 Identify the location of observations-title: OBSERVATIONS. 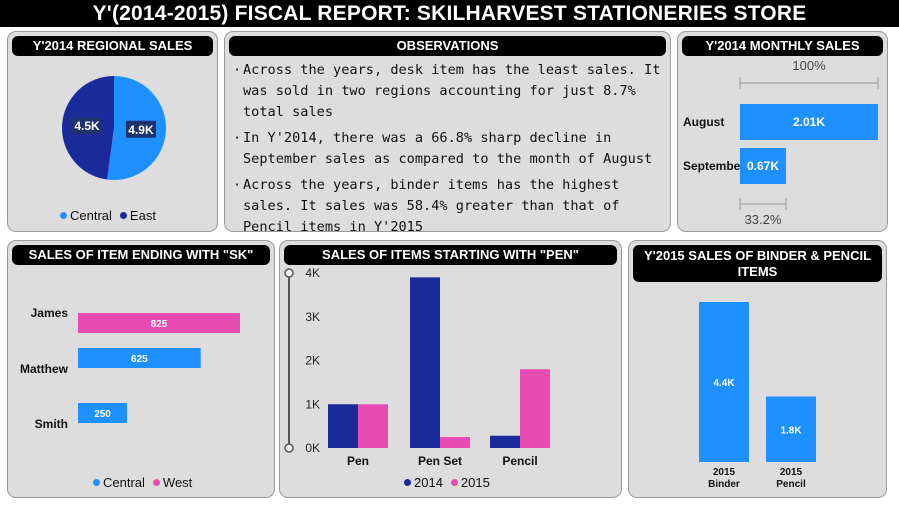
(447, 46).